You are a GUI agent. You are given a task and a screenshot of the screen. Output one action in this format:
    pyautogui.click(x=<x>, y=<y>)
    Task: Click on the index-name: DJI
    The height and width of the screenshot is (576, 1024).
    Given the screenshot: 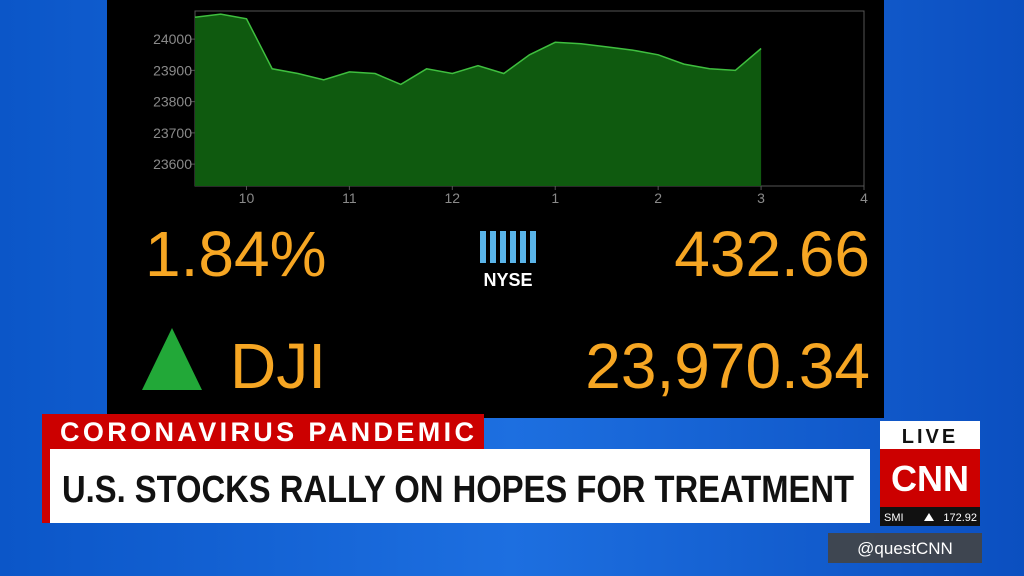 What is the action you would take?
    pyautogui.click(x=278, y=366)
    